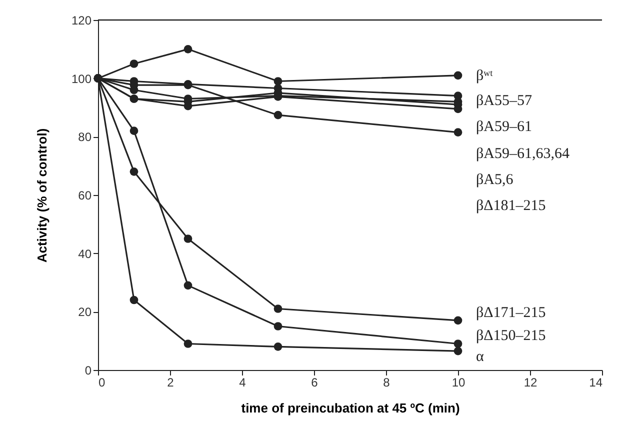  Describe the element at coordinates (523, 154) in the screenshot. I see `text: βA59–61,63,64` at that location.